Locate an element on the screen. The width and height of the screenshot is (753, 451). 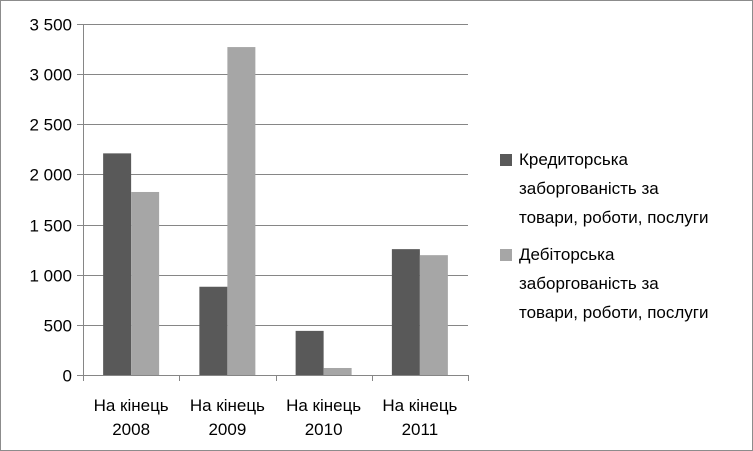
legend-label-payables-line3: товари, роботи, послуги is located at coordinates (614, 217).